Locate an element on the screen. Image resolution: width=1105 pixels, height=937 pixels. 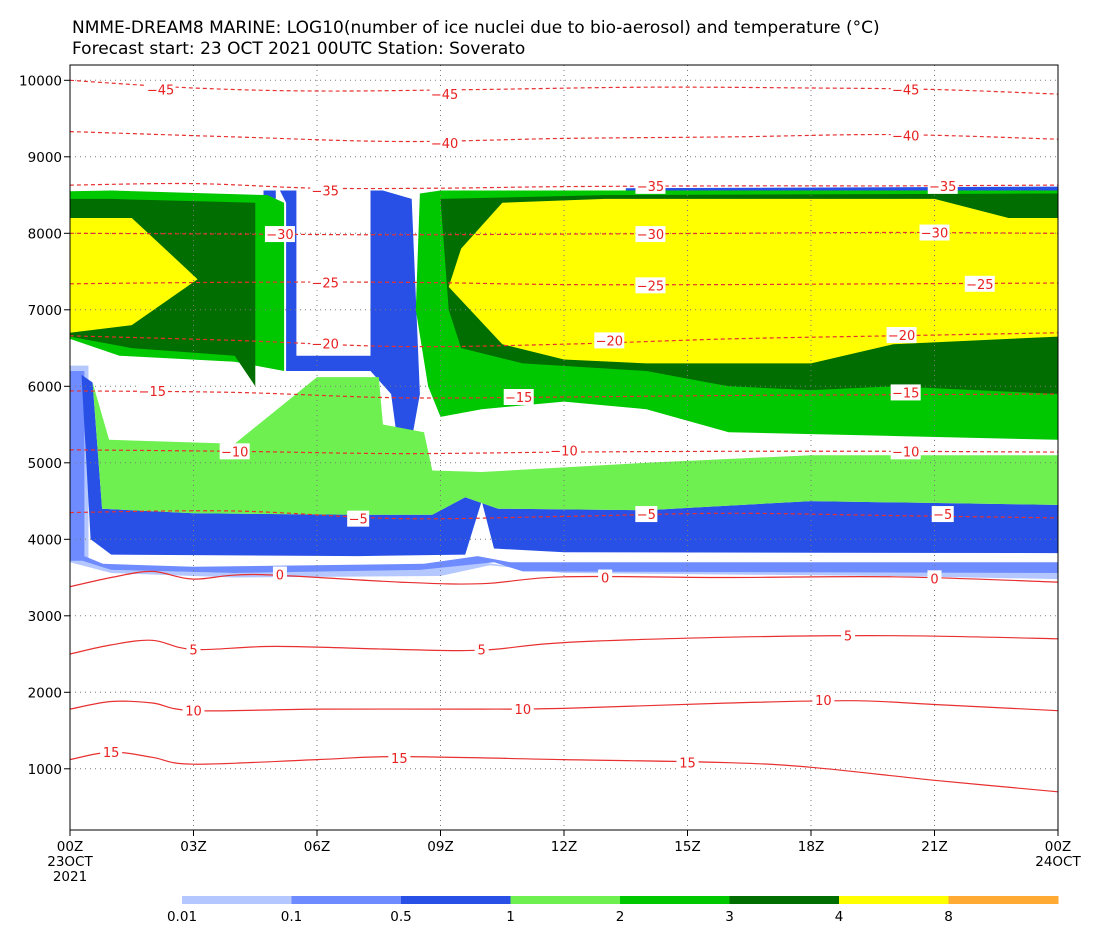
y-tick-label: 4000 is located at coordinates (45, 540).